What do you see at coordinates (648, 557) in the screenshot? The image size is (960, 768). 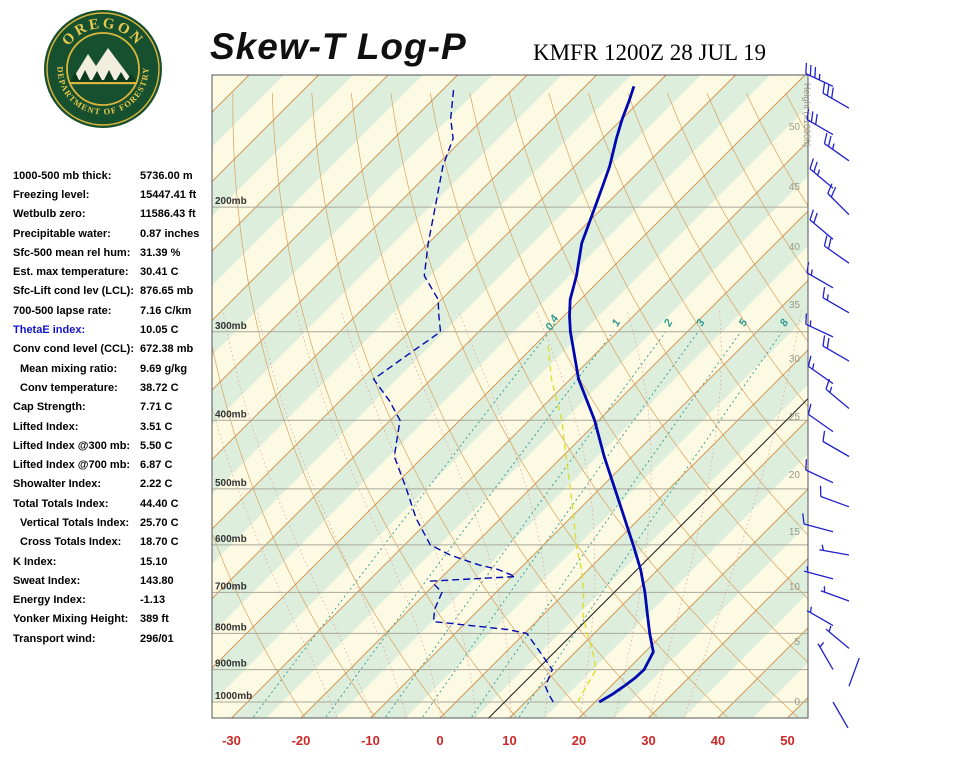 I see `reference-isotherm-line` at bounding box center [648, 557].